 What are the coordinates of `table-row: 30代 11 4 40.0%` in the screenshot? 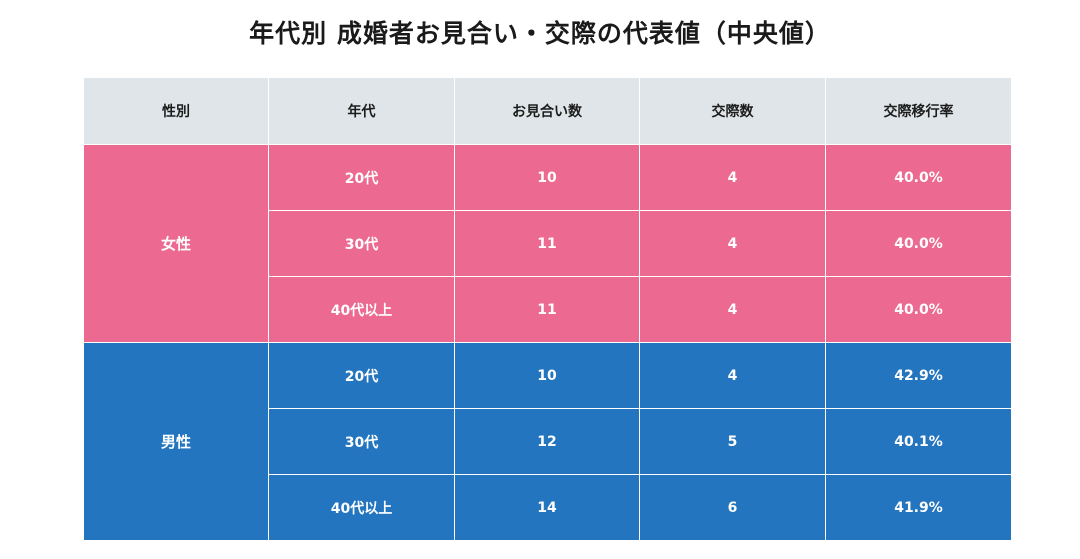 It's located at (548, 243).